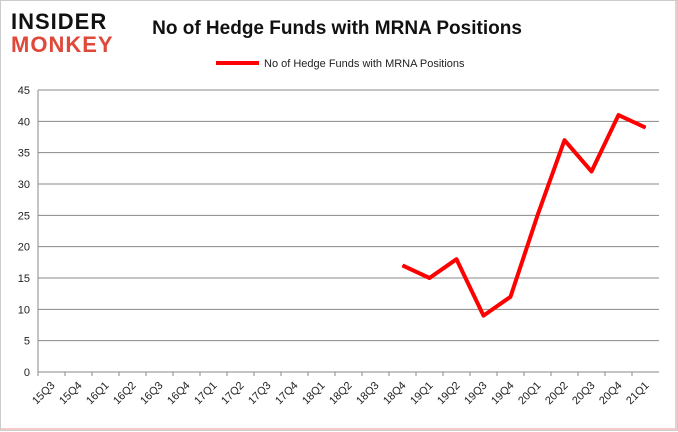  Describe the element at coordinates (24, 279) in the screenshot. I see `y-tick-label: 15` at that location.